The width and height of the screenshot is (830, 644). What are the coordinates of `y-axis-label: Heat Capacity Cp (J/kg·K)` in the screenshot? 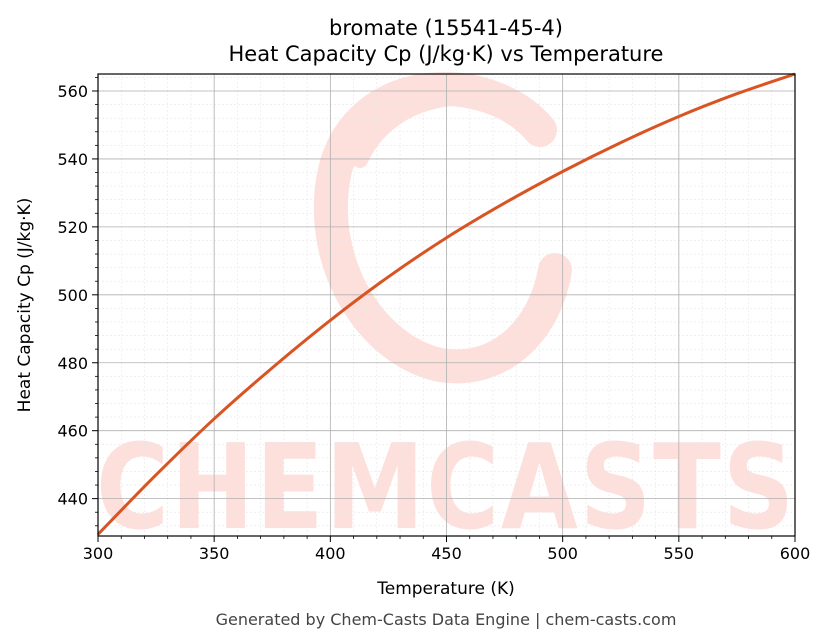 It's located at (25, 305).